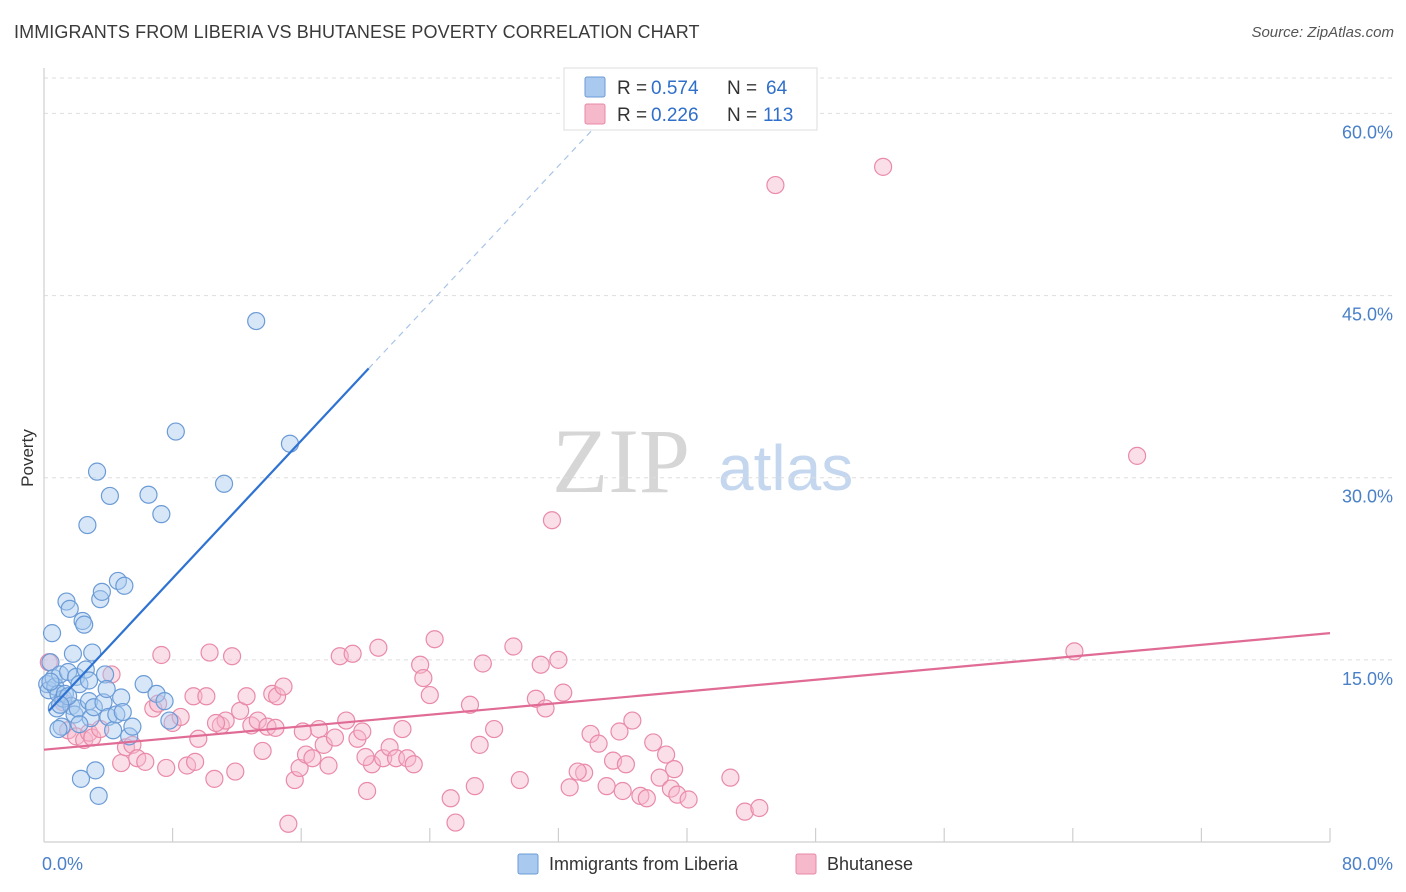 This screenshot has height=892, width=1406. I want to click on legend-n-label-bhutanese: N =, so click(742, 115).